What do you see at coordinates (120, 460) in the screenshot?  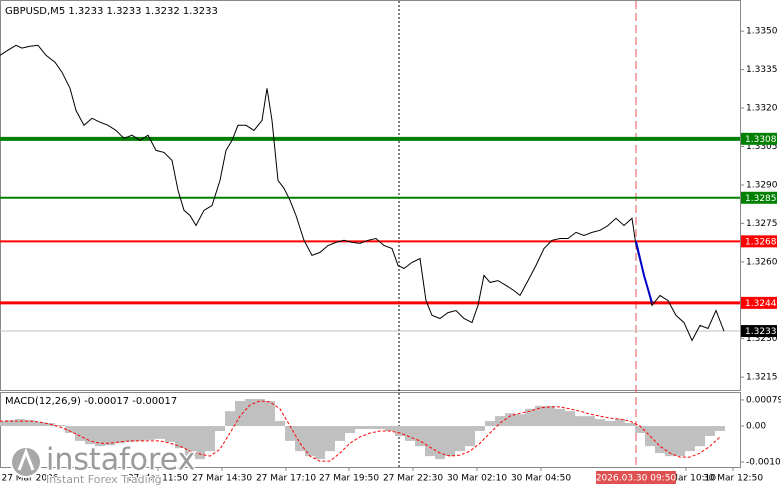 I see `logo-brand: instaforex` at bounding box center [120, 460].